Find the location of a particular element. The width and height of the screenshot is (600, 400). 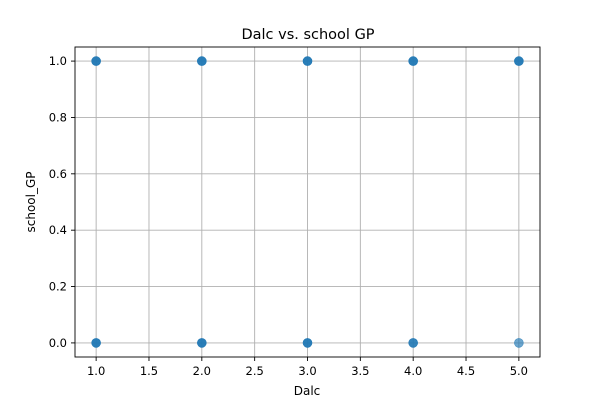

y-tick-label: 0.0 is located at coordinates (58, 343).